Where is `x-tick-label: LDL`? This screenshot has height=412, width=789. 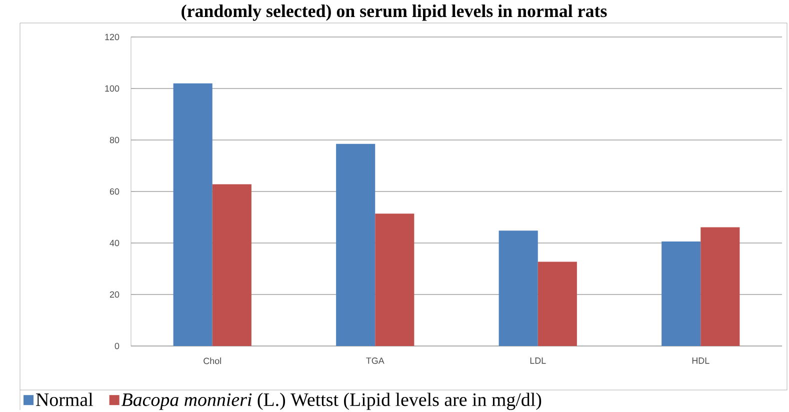
x-tick-label: LDL is located at coordinates (538, 361).